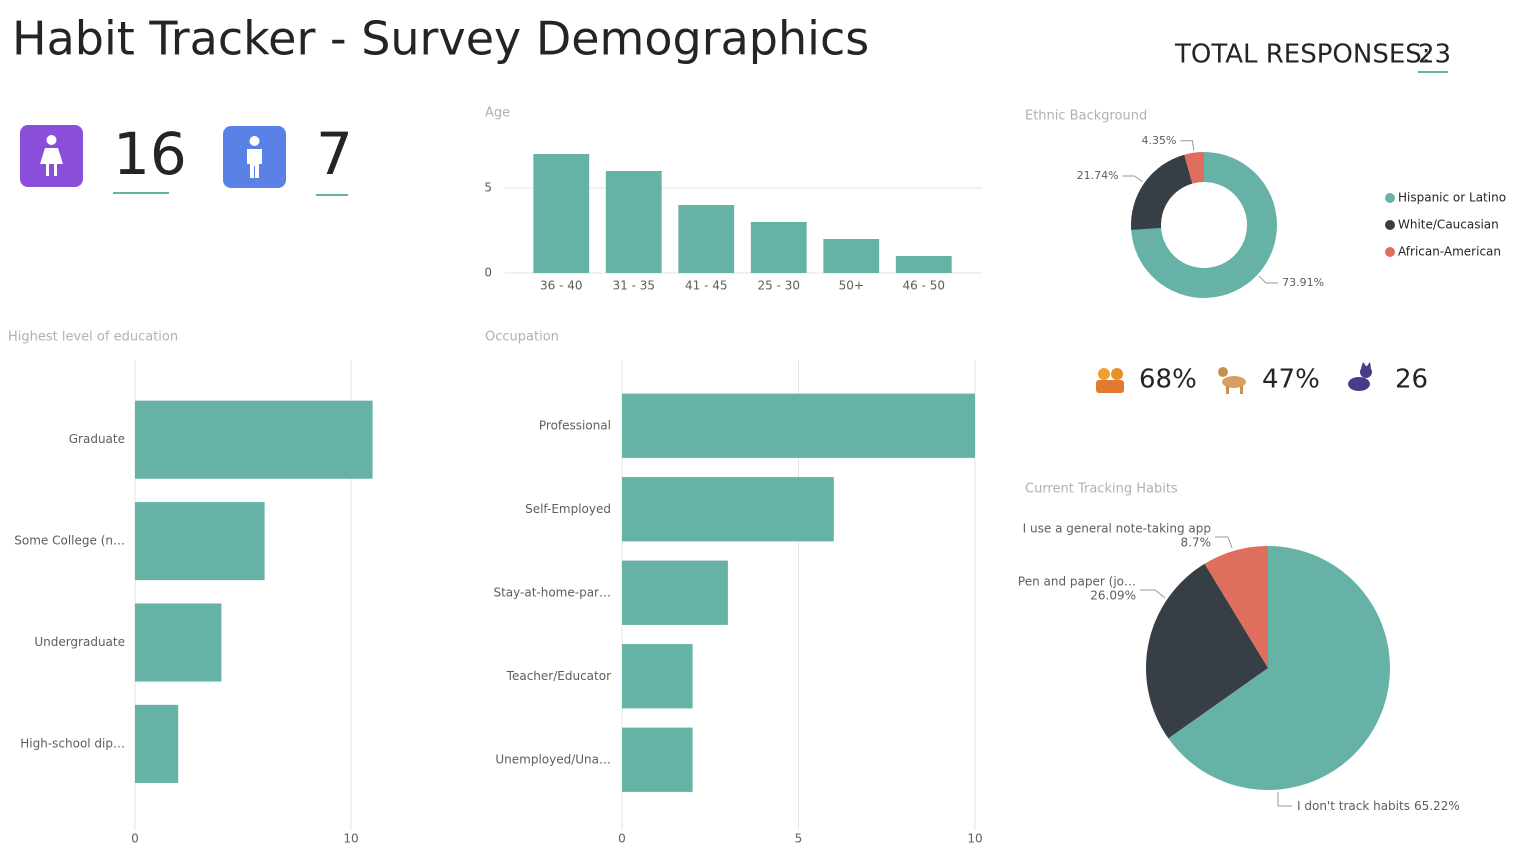  What do you see at coordinates (779, 286) in the screenshot?
I see `x-tick-label: 25 - 30` at bounding box center [779, 286].